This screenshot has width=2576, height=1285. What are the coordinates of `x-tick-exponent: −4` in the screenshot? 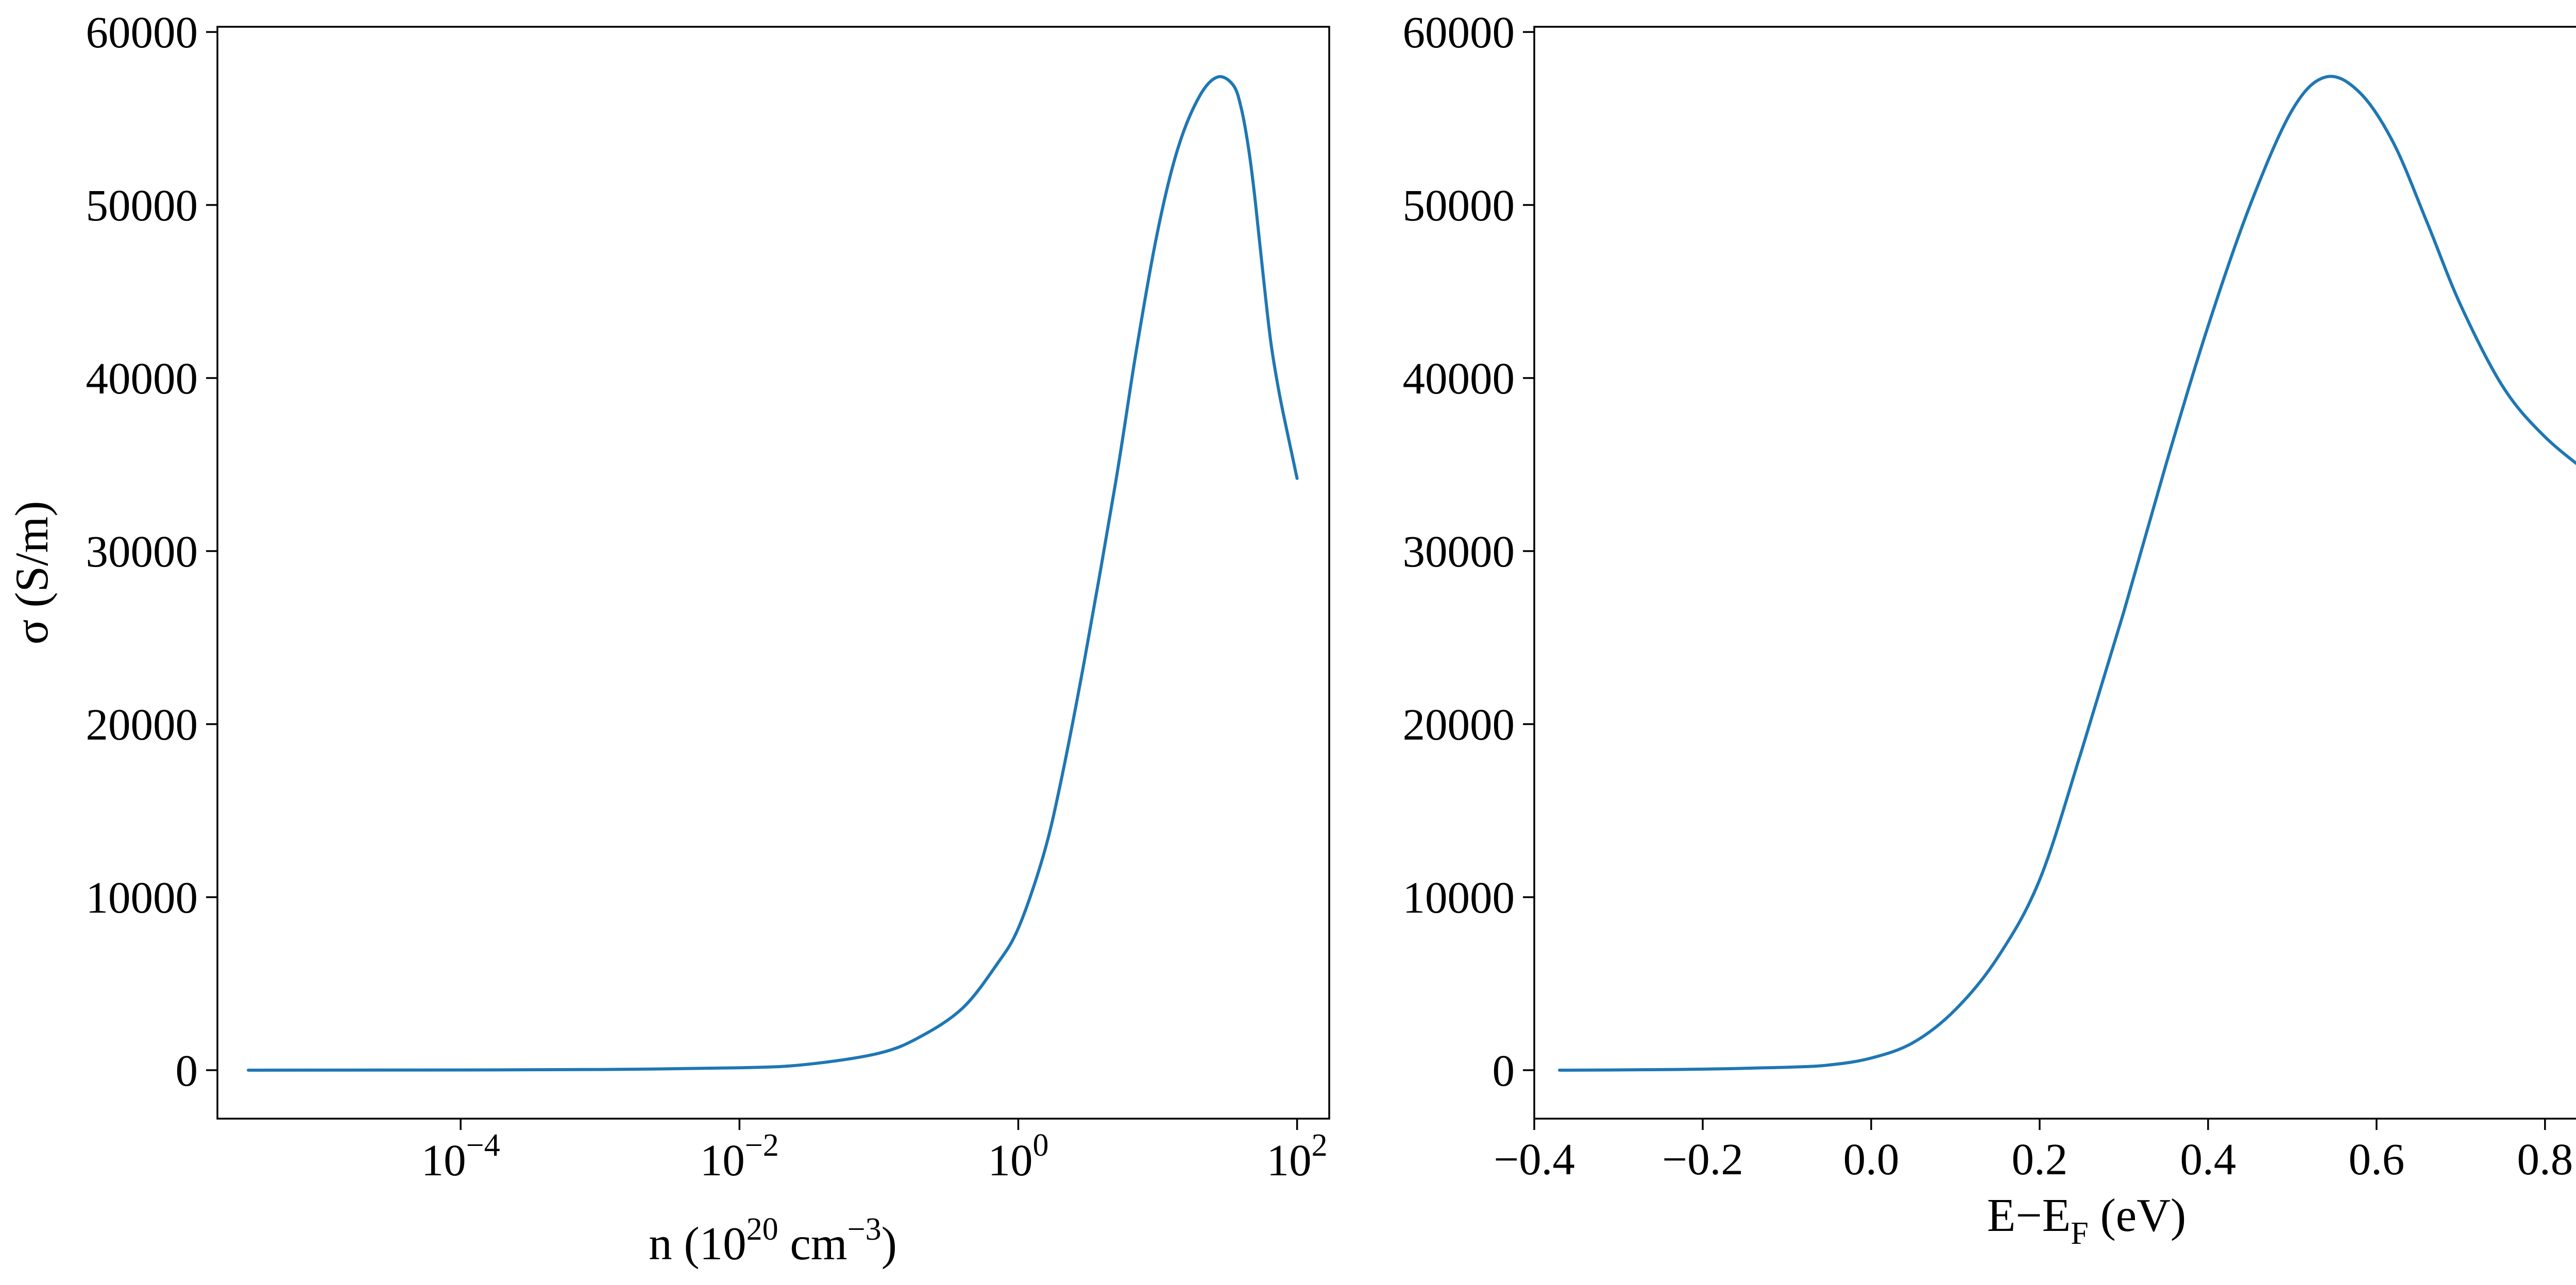 It's located at (483, 1145).